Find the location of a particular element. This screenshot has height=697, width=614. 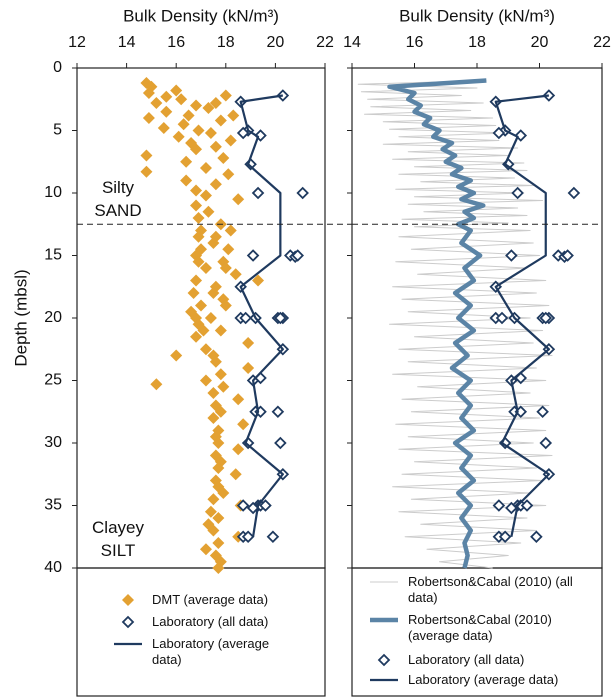

y-axis-title: Depth (mbsl) is located at coordinates (20, 317).